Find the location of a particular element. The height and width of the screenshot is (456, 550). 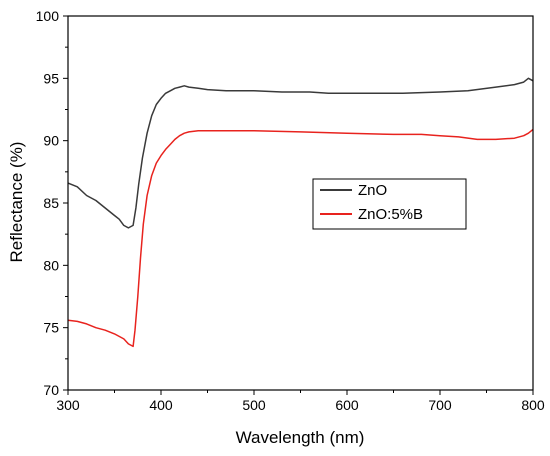

x-tick-label-800: 800 is located at coordinates (533, 405).